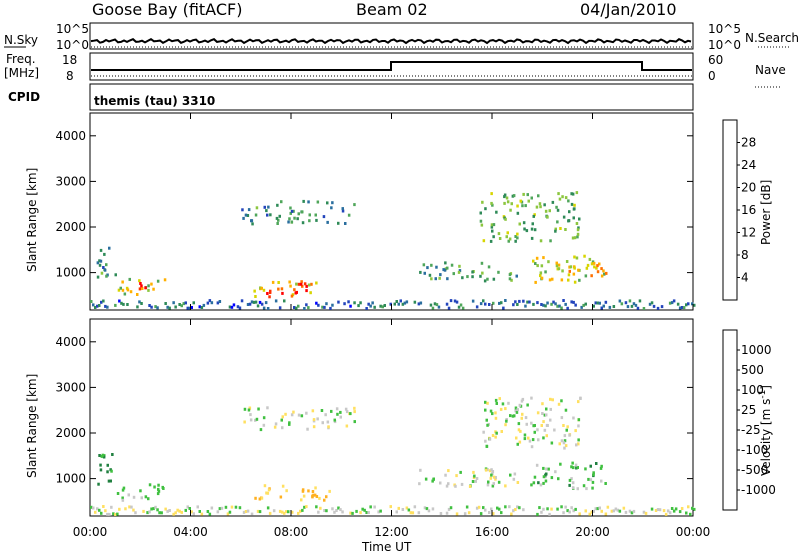  I want to click on colorbar-tick-label: 12, so click(748, 233).